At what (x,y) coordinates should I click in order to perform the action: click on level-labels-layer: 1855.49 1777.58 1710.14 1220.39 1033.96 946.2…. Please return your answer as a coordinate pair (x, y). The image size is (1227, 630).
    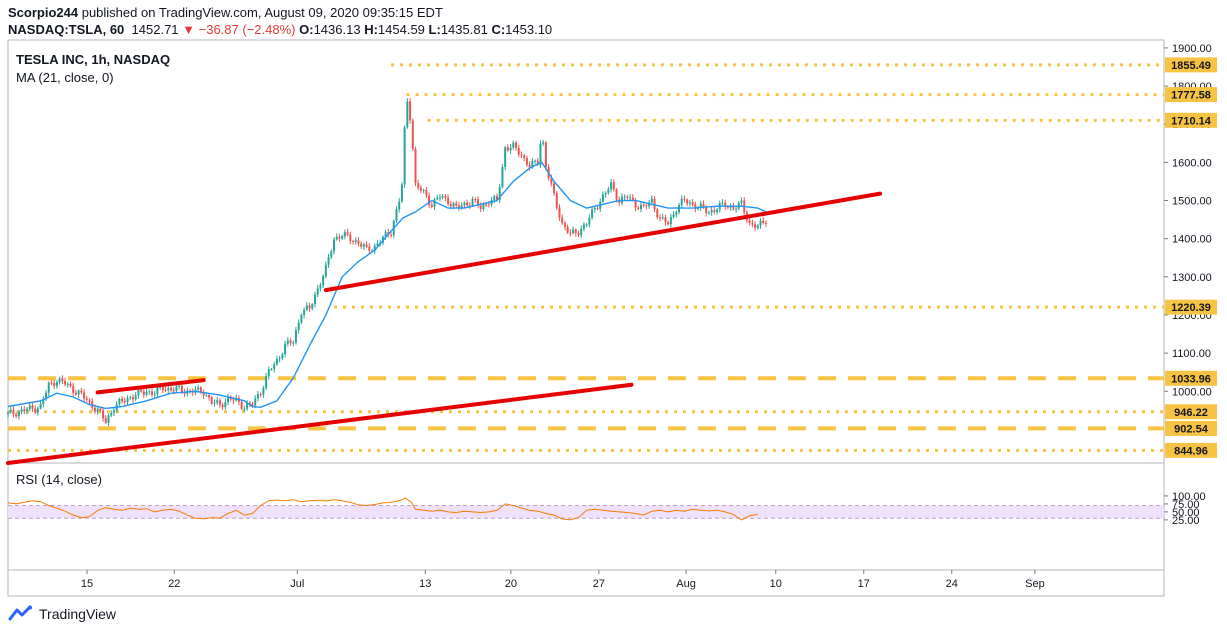
    Looking at the image, I should click on (1191, 257).